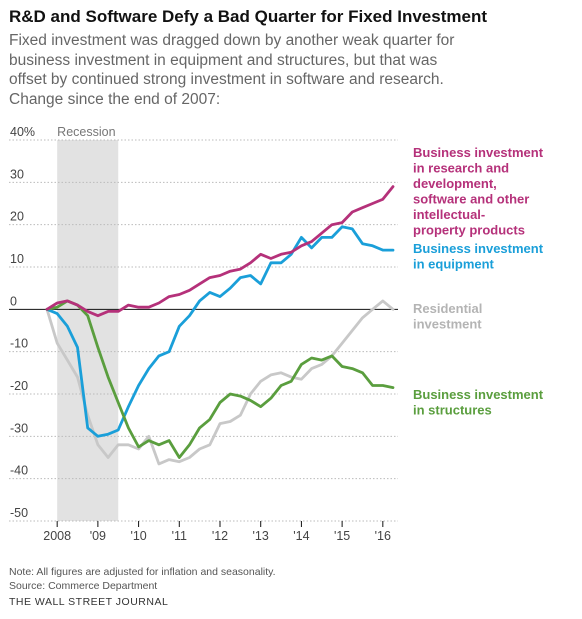 Image resolution: width=582 pixels, height=619 pixels. I want to click on x-tick-label: '11, so click(179, 536).